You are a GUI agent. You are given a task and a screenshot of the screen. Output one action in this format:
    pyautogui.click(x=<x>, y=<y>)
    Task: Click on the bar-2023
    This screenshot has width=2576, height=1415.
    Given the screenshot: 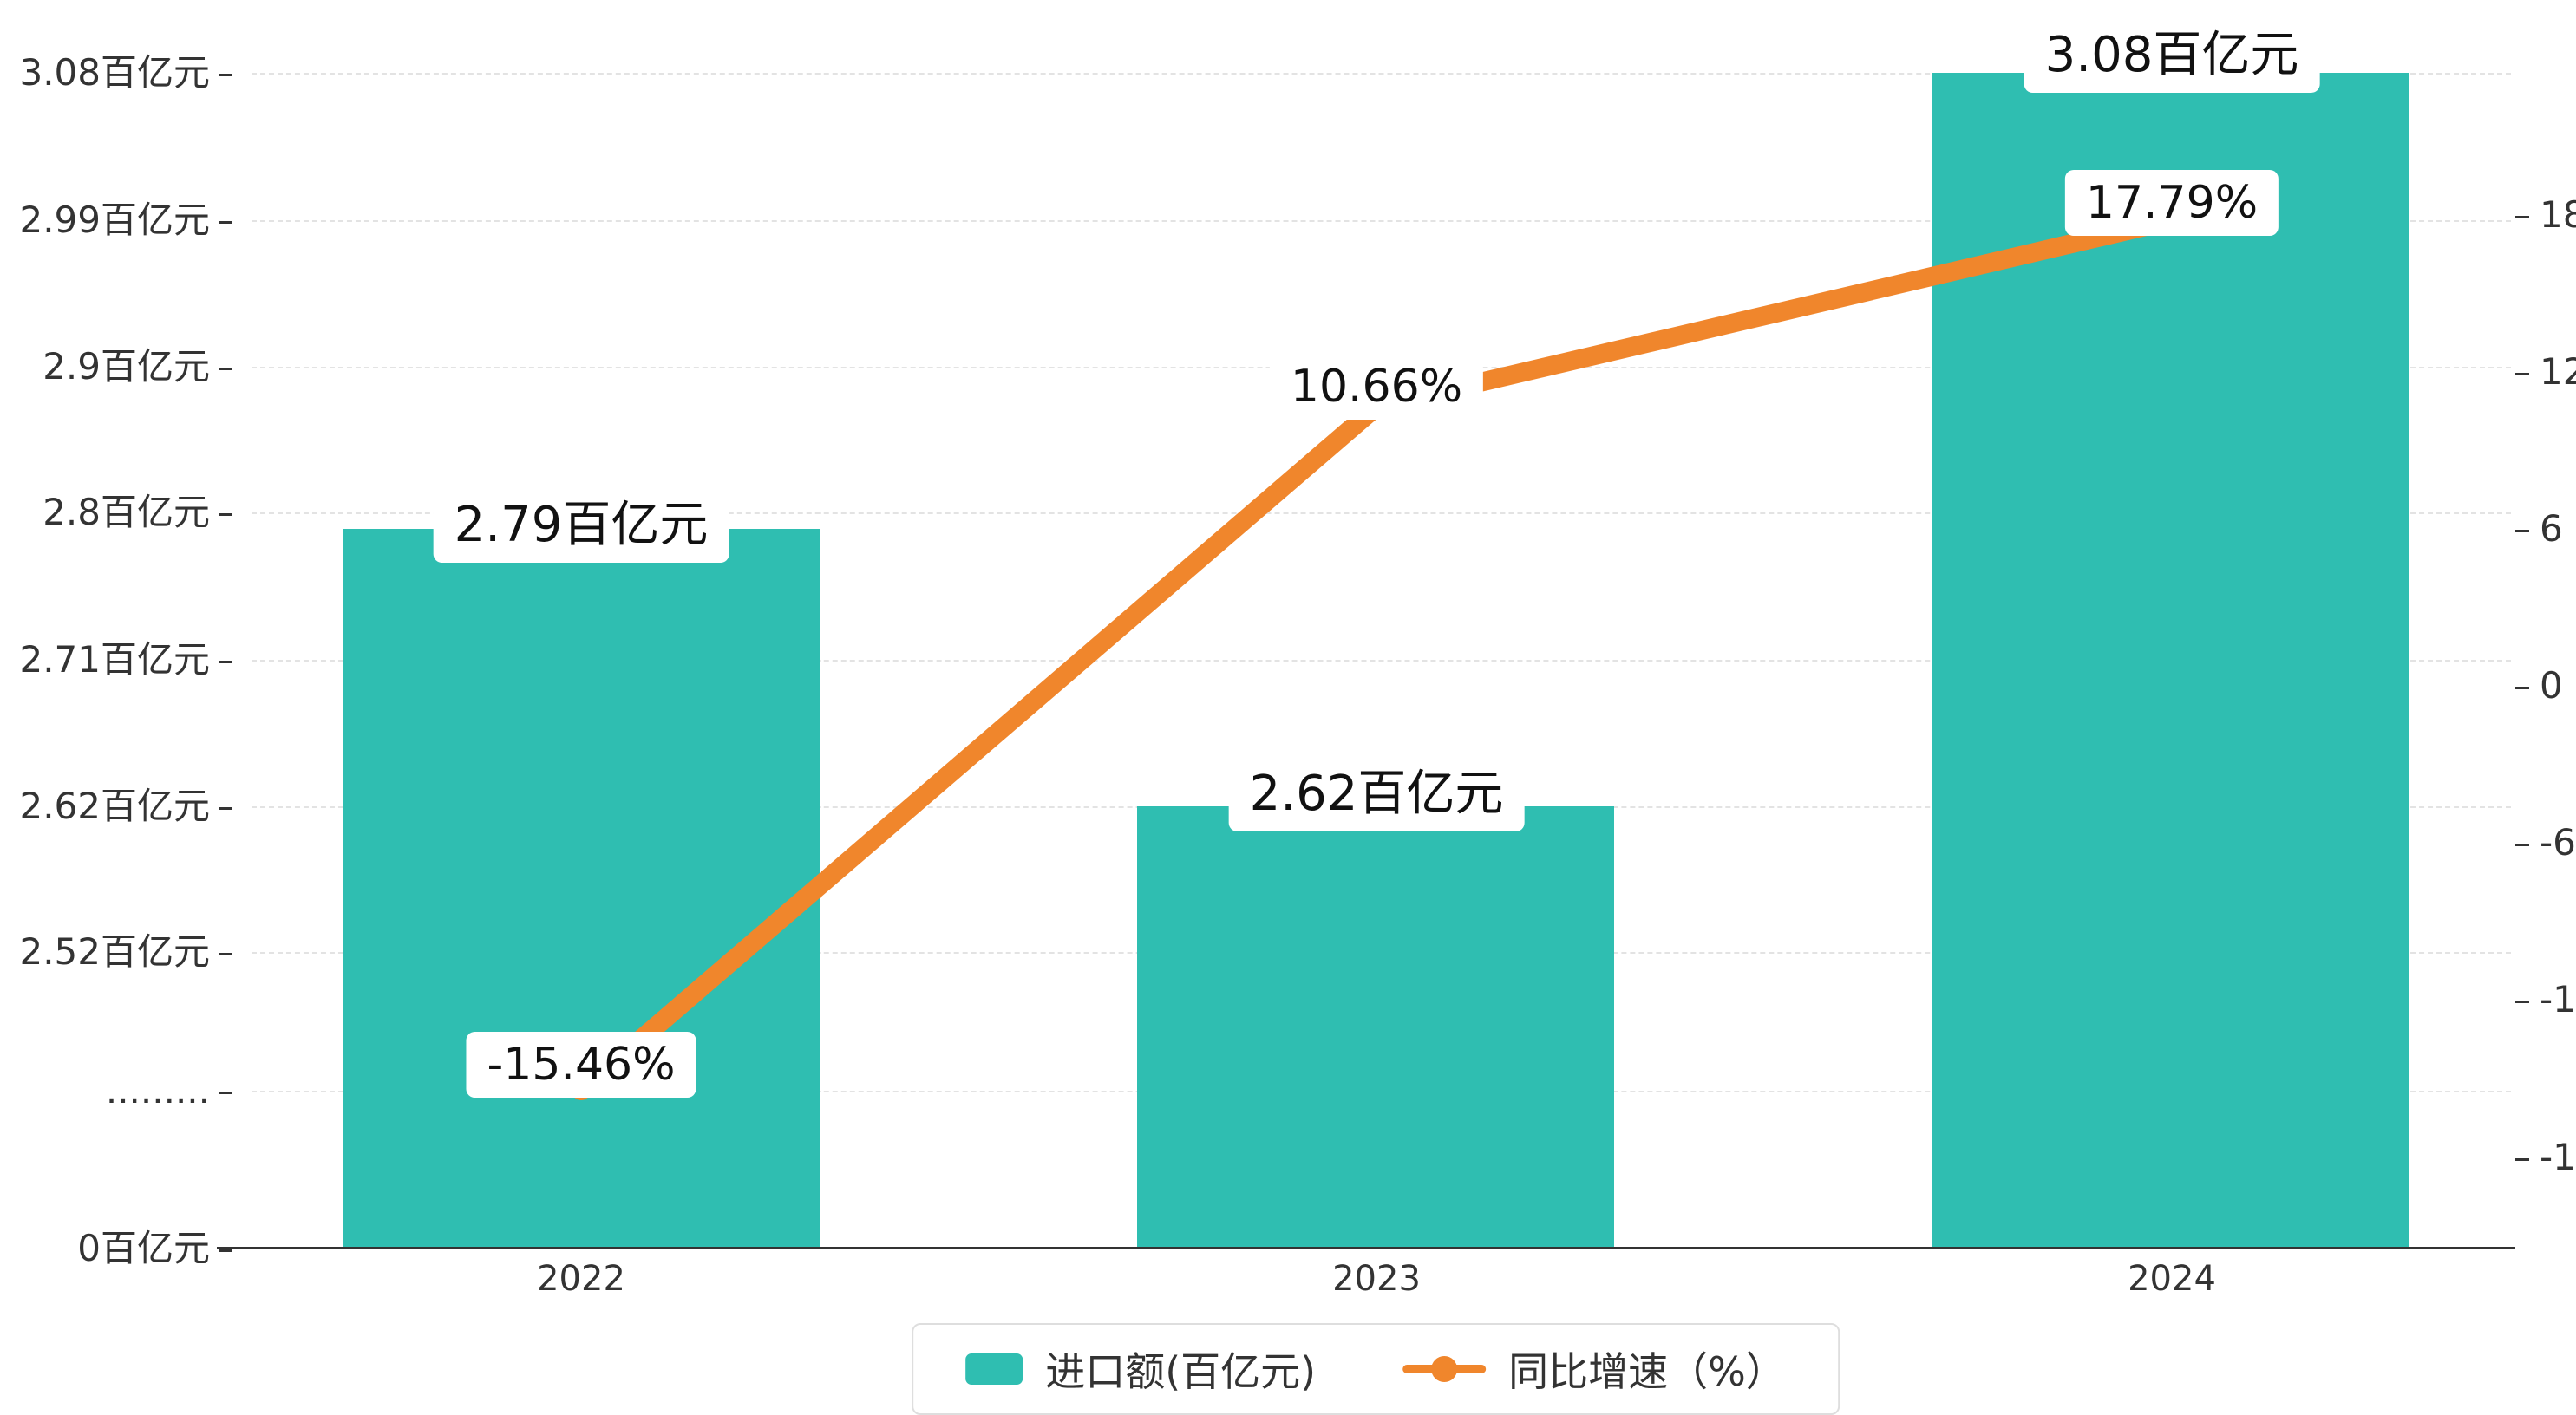 What is the action you would take?
    pyautogui.click(x=1375, y=1027)
    